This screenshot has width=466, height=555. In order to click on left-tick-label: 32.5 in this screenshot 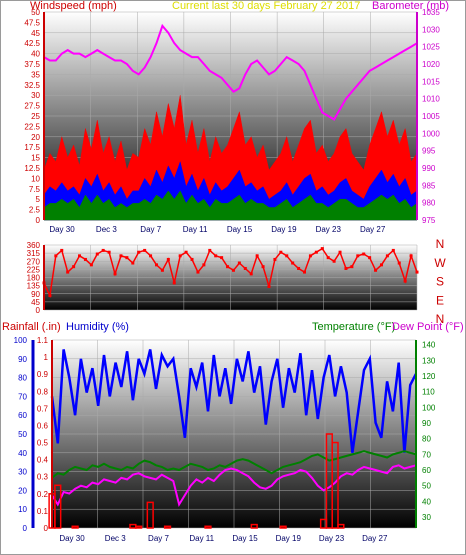, I will do `click(32, 85)`.